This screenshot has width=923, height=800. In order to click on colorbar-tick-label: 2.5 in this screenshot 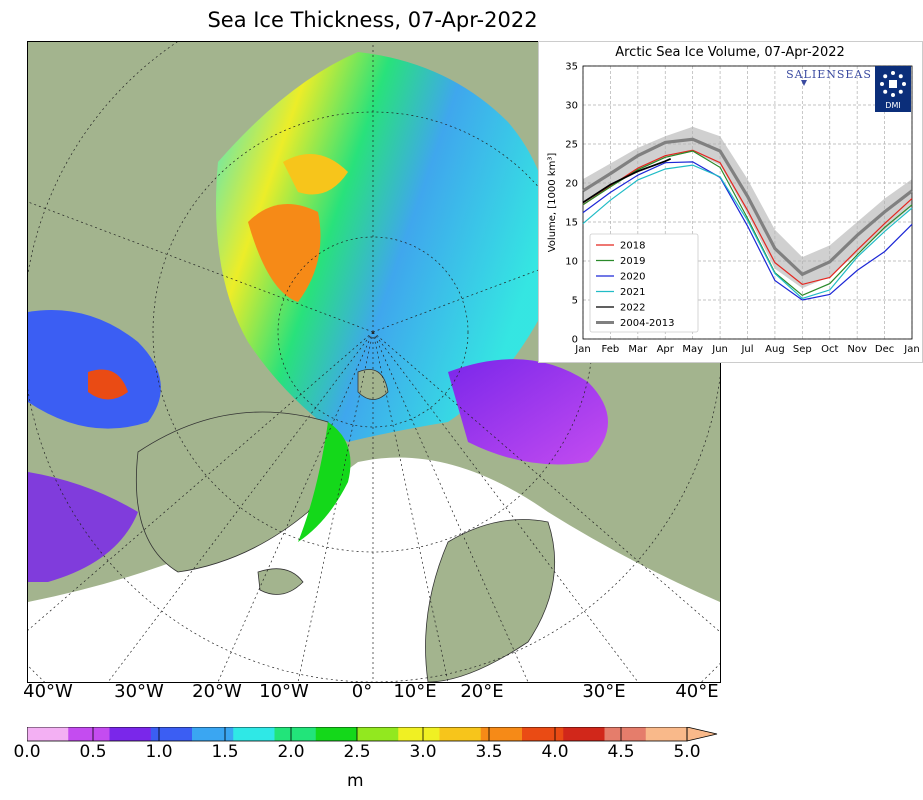, I will do `click(357, 752)`.